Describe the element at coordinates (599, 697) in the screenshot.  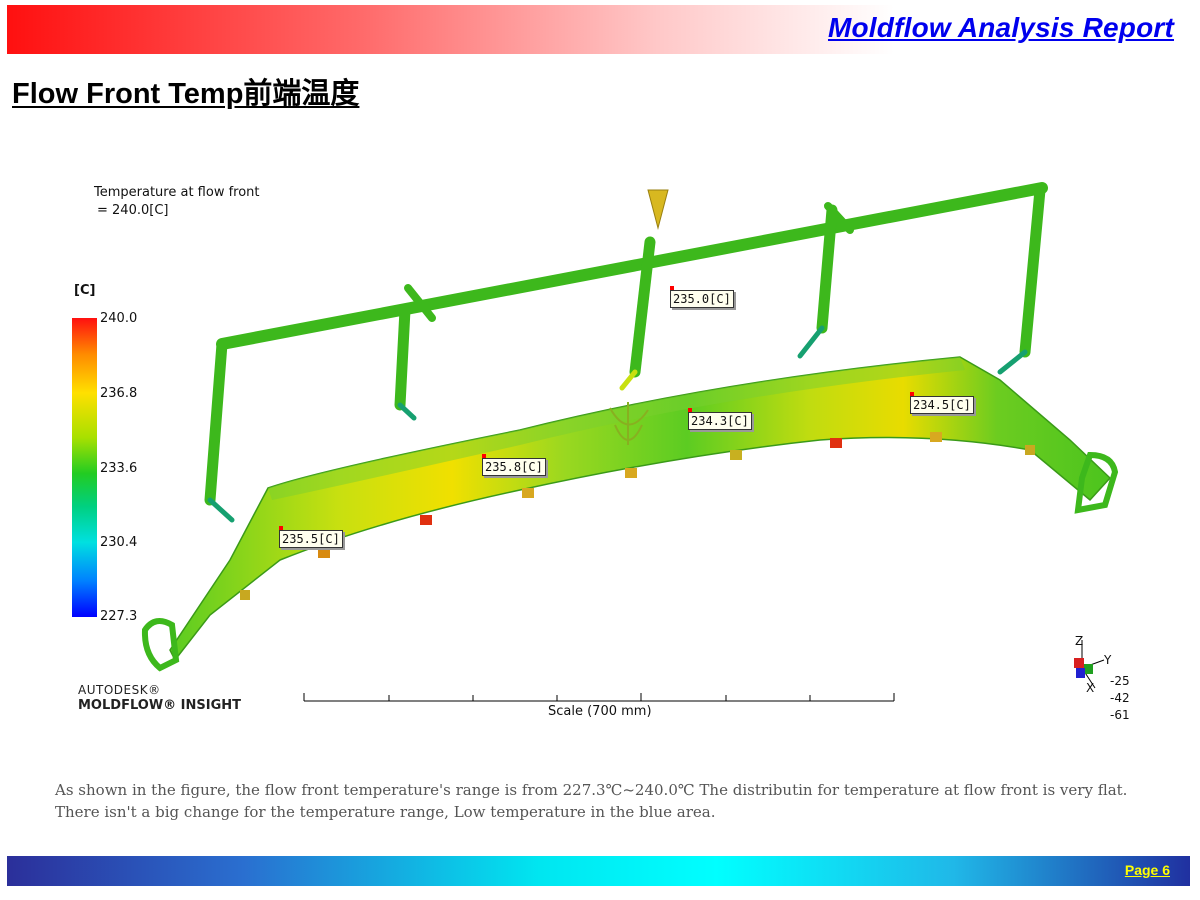
I see `scale-bar` at that location.